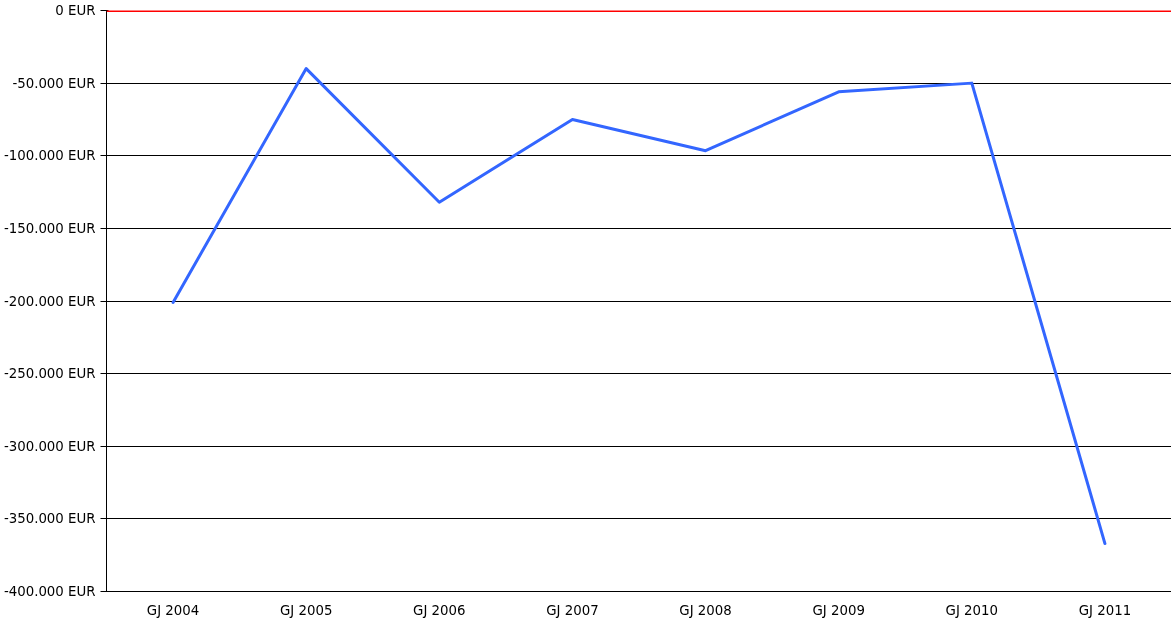 The height and width of the screenshot is (620, 1171). What do you see at coordinates (572, 610) in the screenshot?
I see `x-tick-label: GJ 2007` at bounding box center [572, 610].